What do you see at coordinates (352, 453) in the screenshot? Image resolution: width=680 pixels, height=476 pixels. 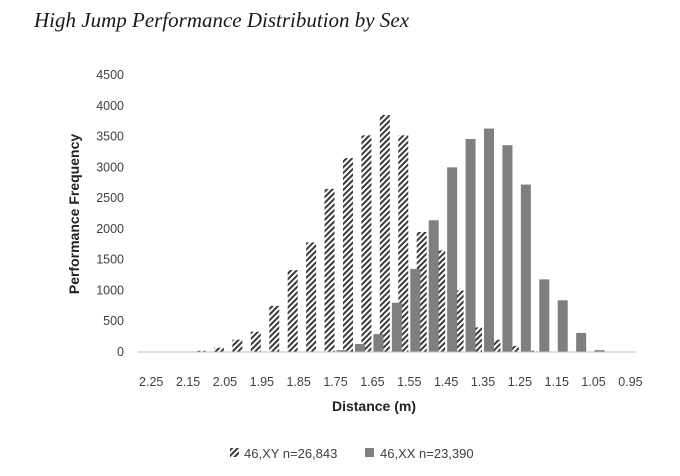 I see `legend: 46,XY n=26,843 46,XX n=23,390` at bounding box center [352, 453].